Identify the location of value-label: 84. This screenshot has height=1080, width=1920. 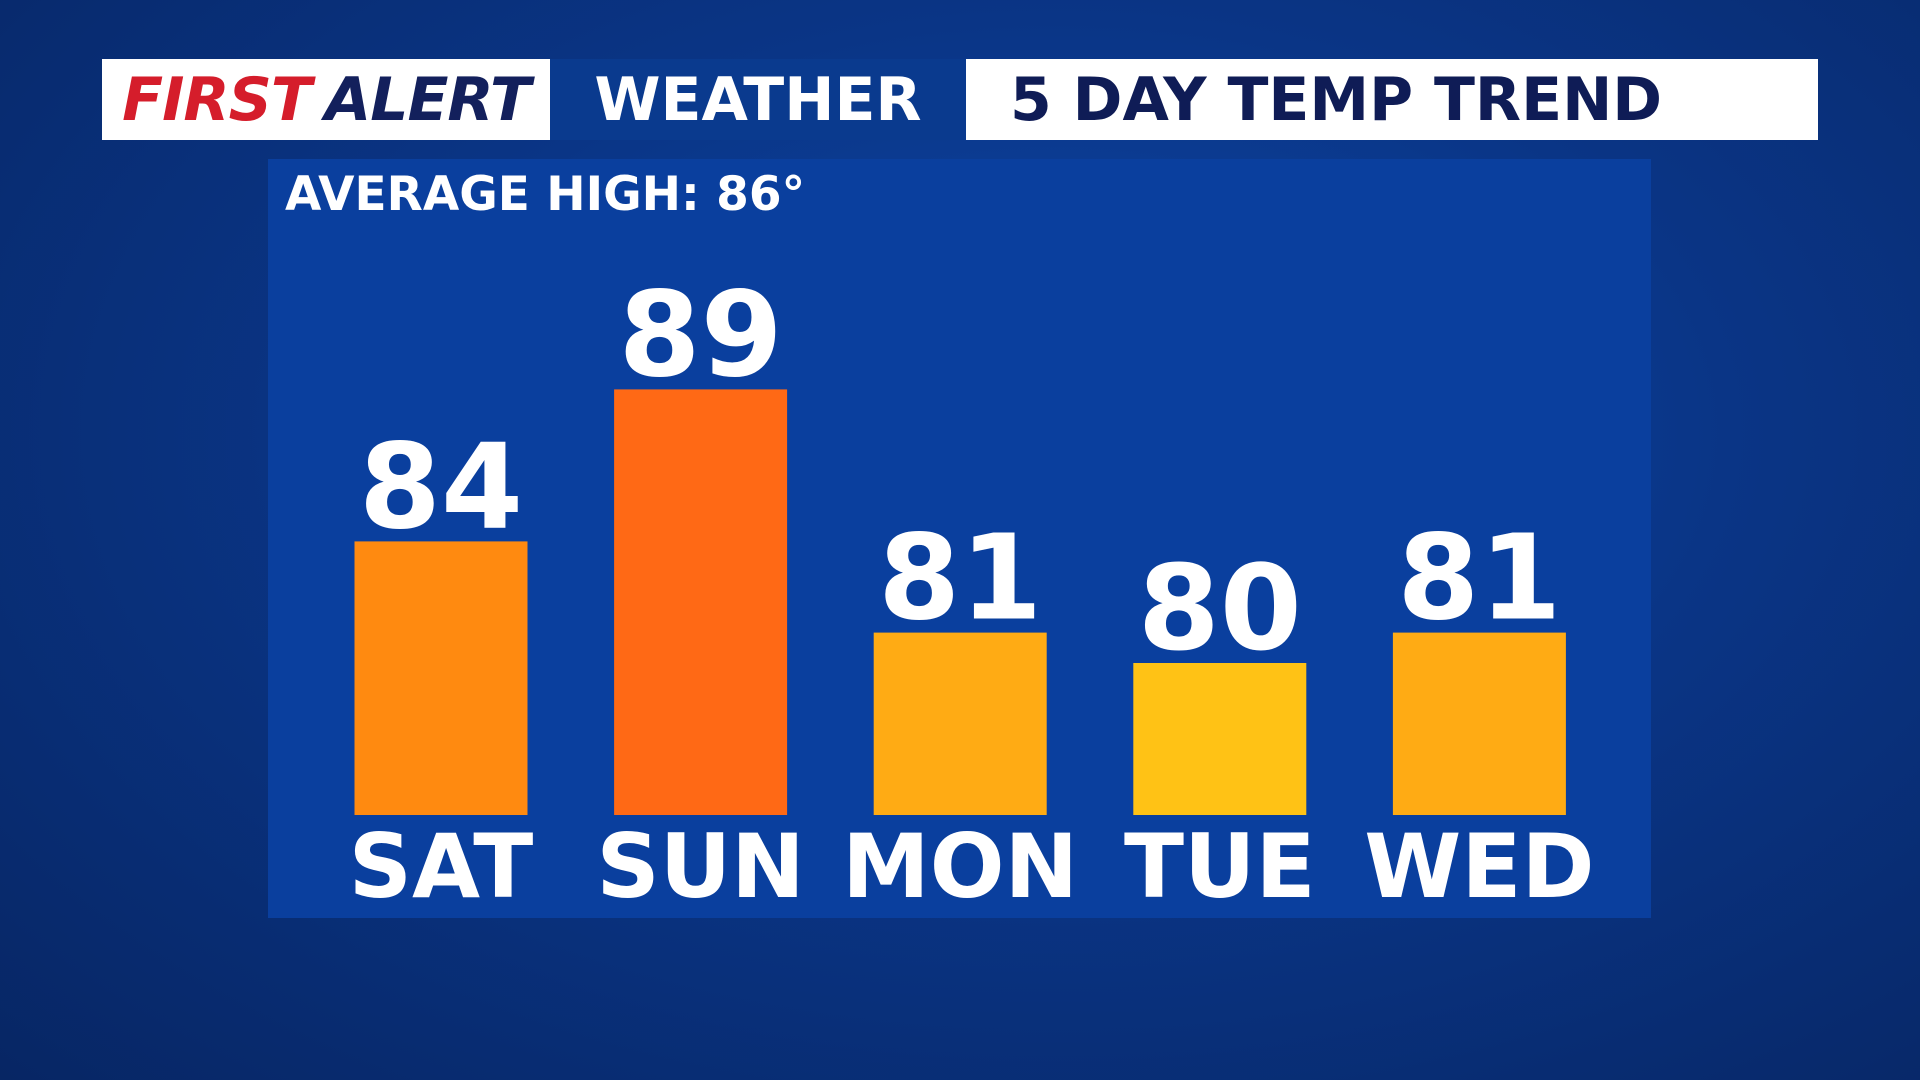
(441, 486).